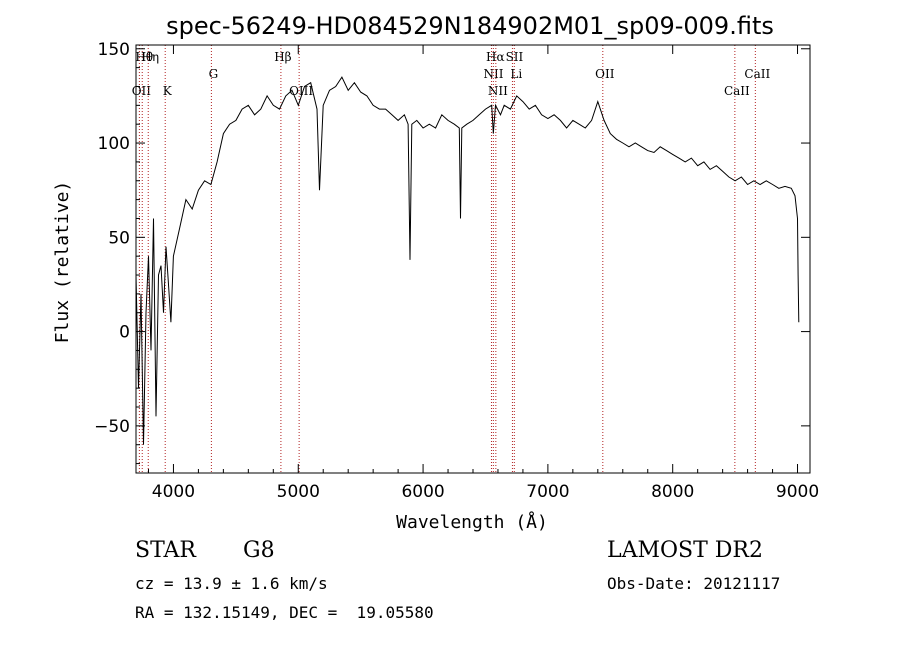 This screenshot has width=900, height=649. I want to click on spectral-line-label-5: Hβ, so click(282, 57).